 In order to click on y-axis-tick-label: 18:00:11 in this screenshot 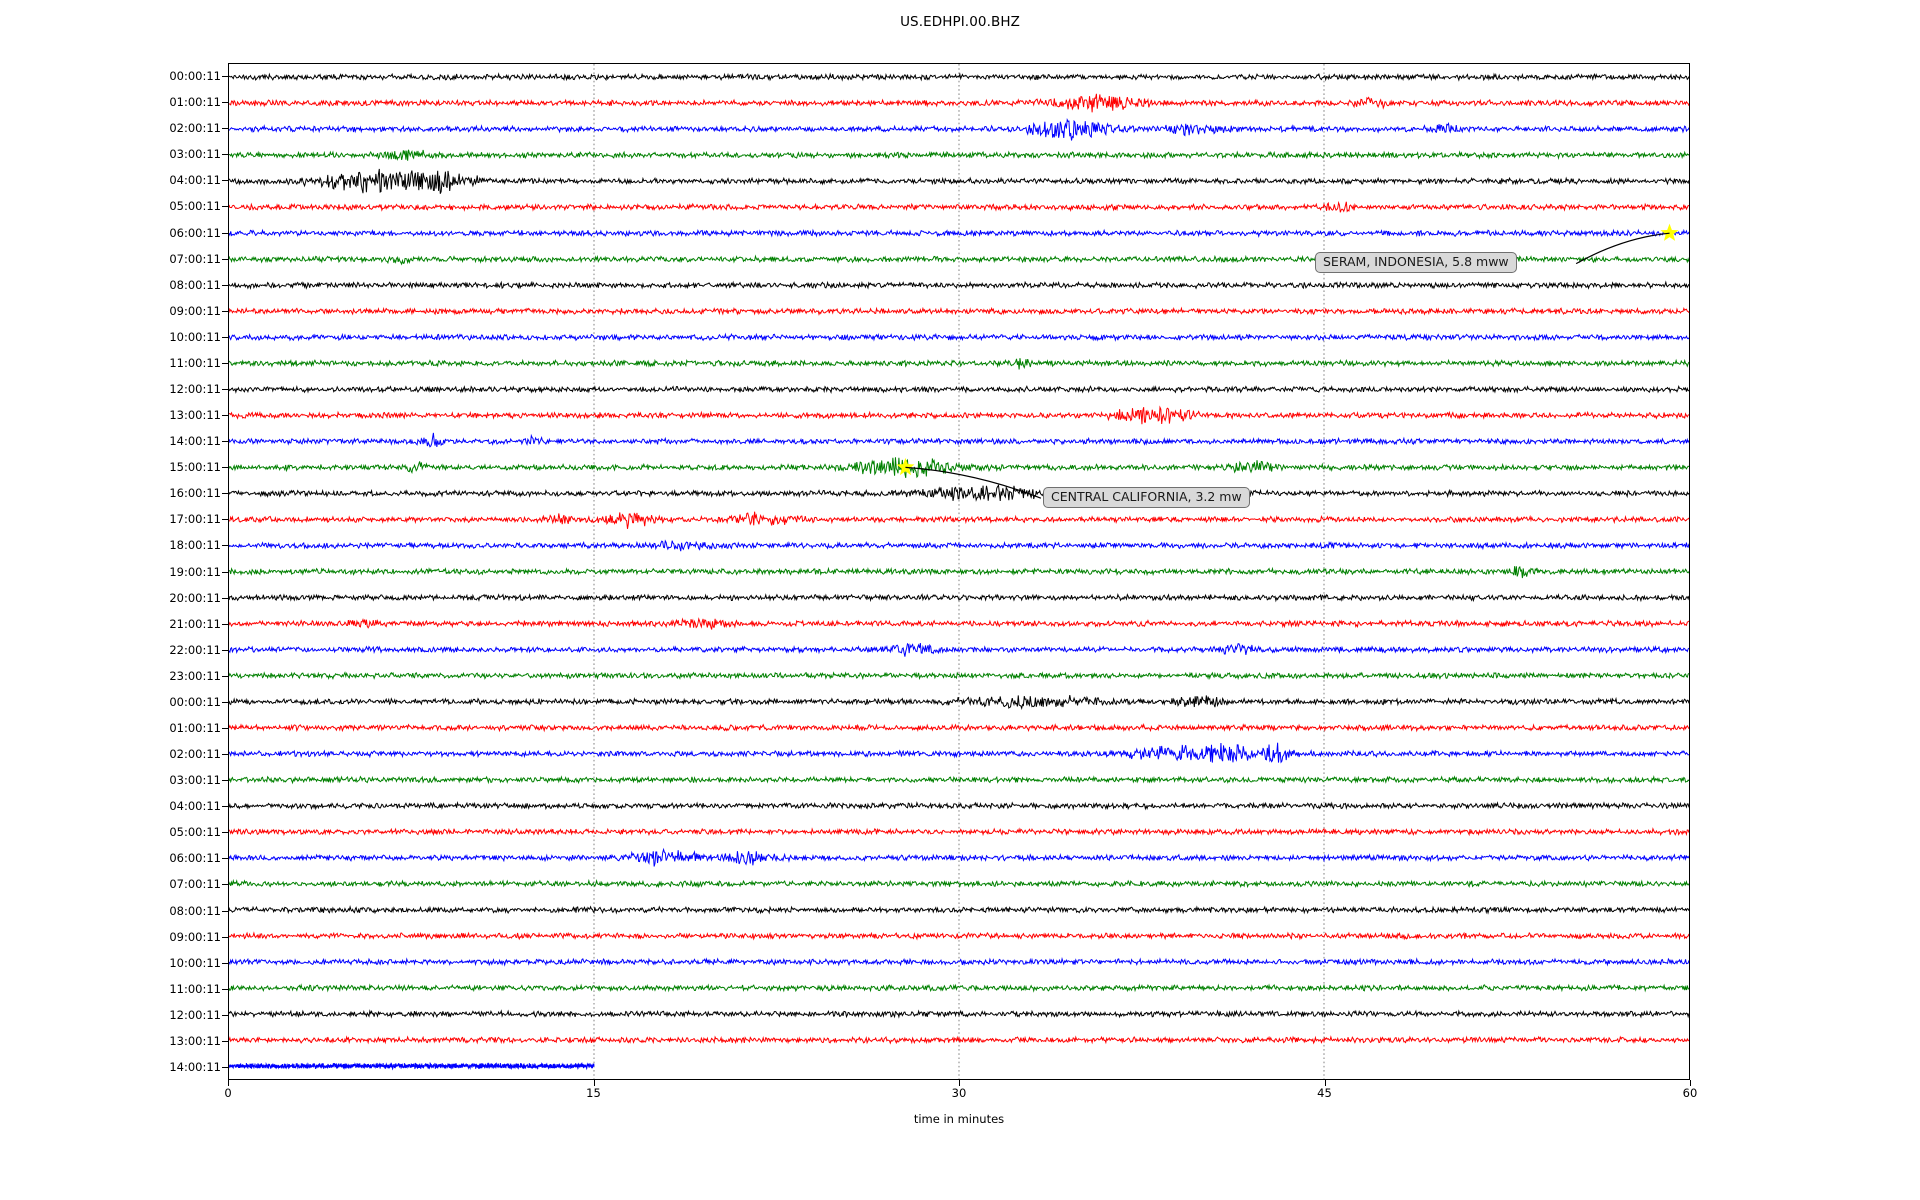, I will do `click(195, 545)`.